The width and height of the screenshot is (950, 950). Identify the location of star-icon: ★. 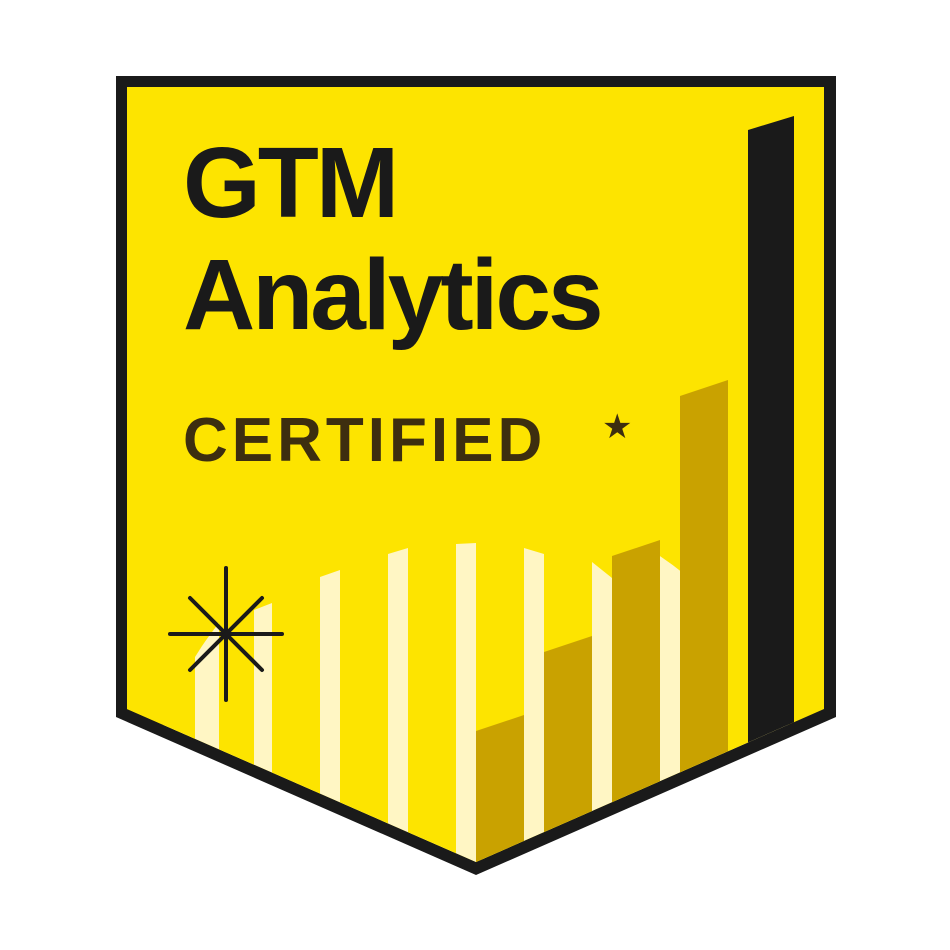
(617, 427).